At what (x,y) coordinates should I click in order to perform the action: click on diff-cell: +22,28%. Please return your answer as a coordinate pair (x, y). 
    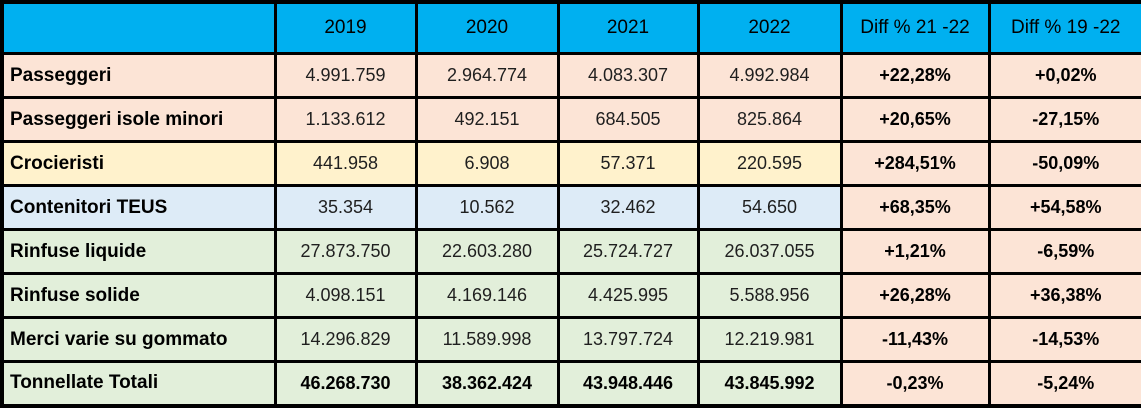
    Looking at the image, I should click on (915, 75).